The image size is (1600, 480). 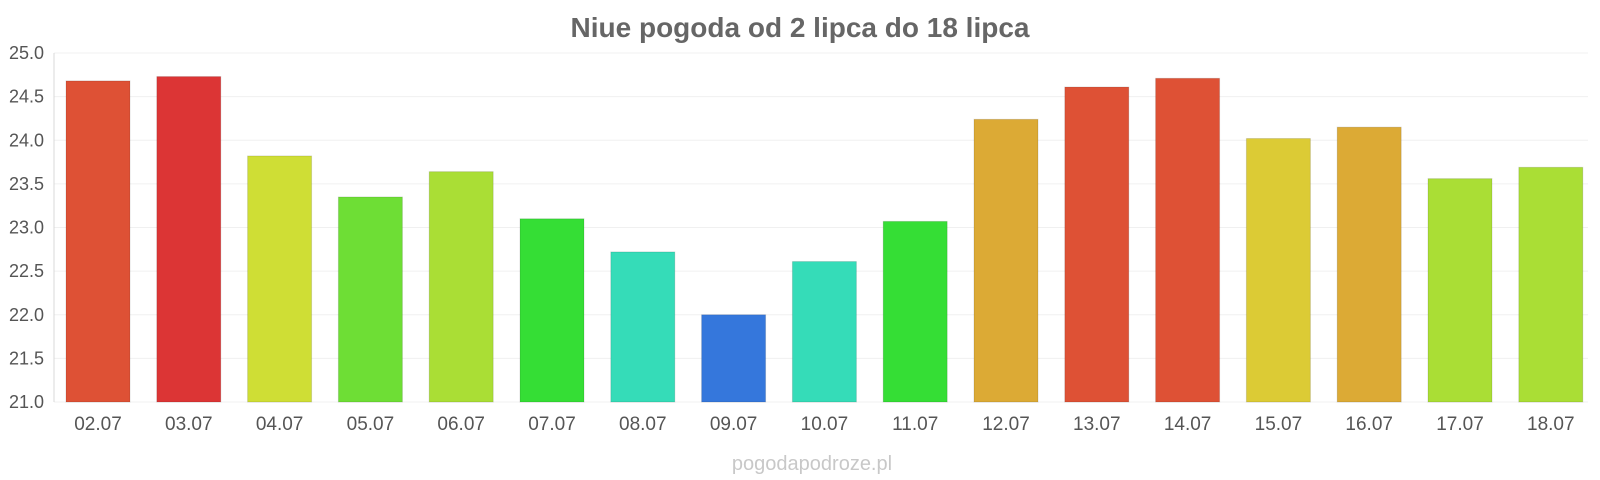 What do you see at coordinates (1188, 240) in the screenshot?
I see `bar-14.07` at bounding box center [1188, 240].